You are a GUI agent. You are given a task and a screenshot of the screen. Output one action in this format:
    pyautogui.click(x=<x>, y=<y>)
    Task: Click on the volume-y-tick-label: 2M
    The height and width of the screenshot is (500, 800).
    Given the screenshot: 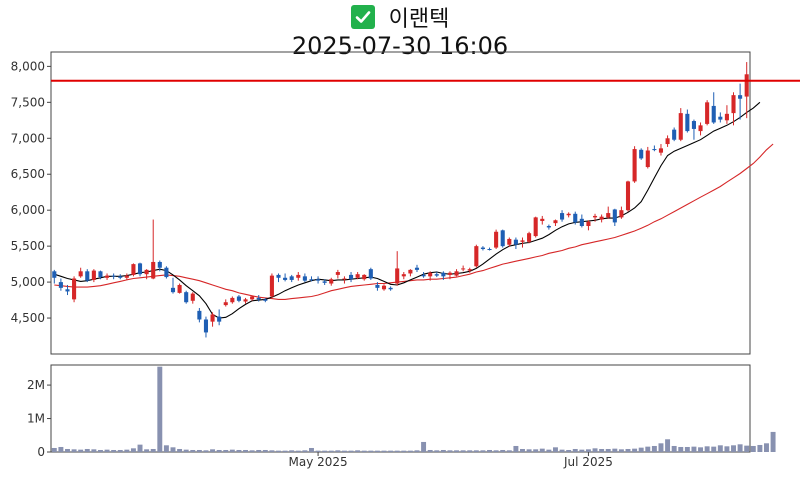 What is the action you would take?
    pyautogui.click(x=36, y=385)
    